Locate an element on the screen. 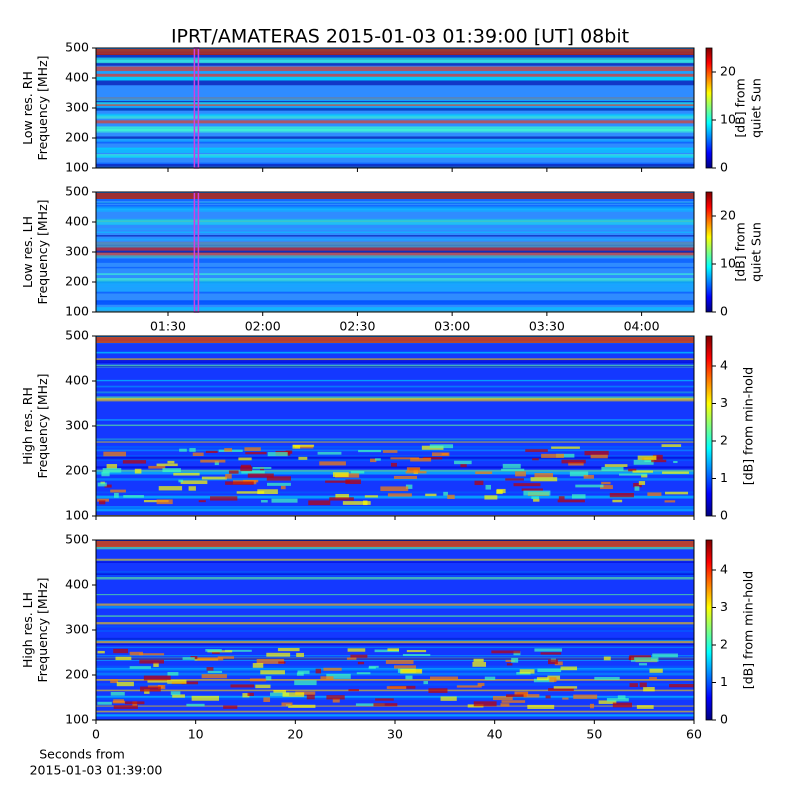 Image resolution: width=800 pixels, height=800 pixels. y-tick-label: 300 is located at coordinates (77, 107).